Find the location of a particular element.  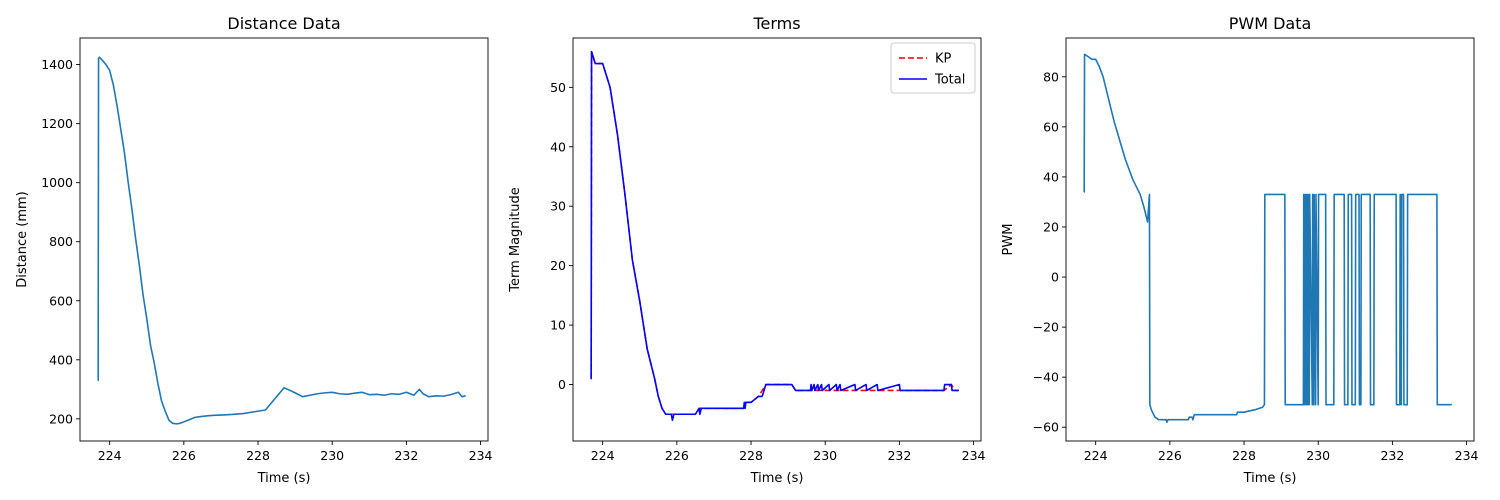

y-tick-label: 200 is located at coordinates (61, 418).